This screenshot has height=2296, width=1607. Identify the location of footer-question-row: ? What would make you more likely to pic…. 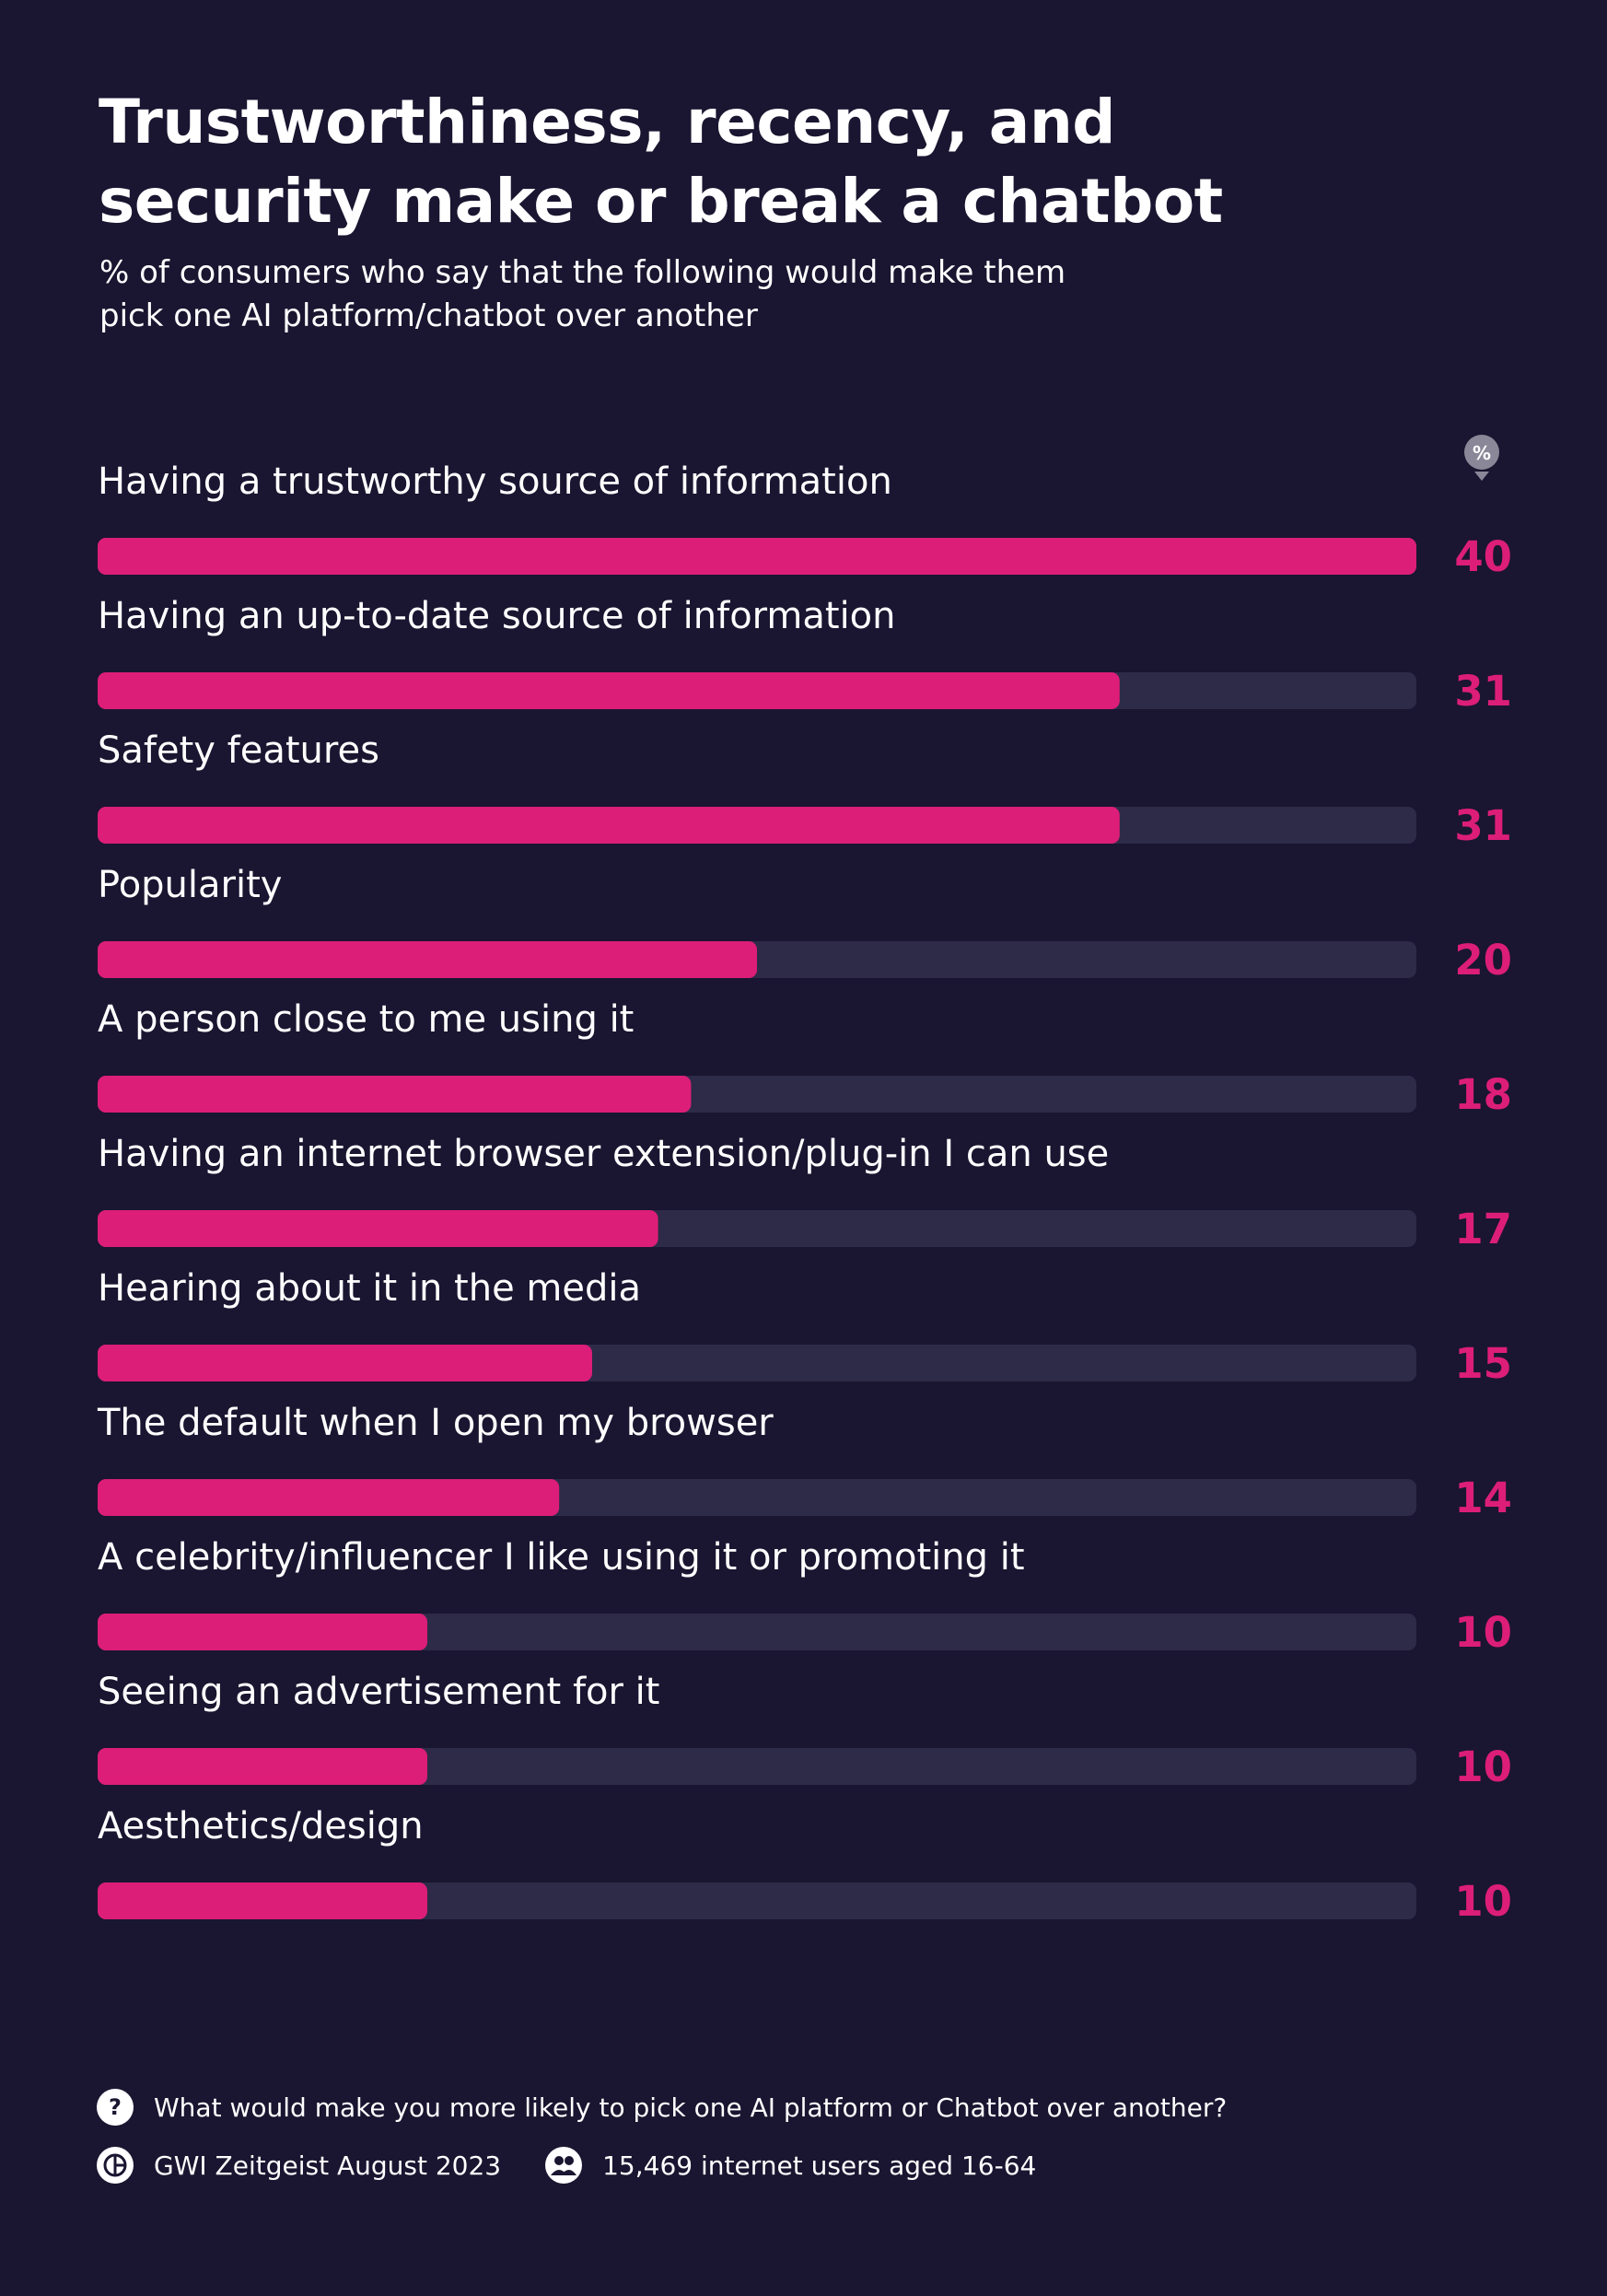
(662, 2107).